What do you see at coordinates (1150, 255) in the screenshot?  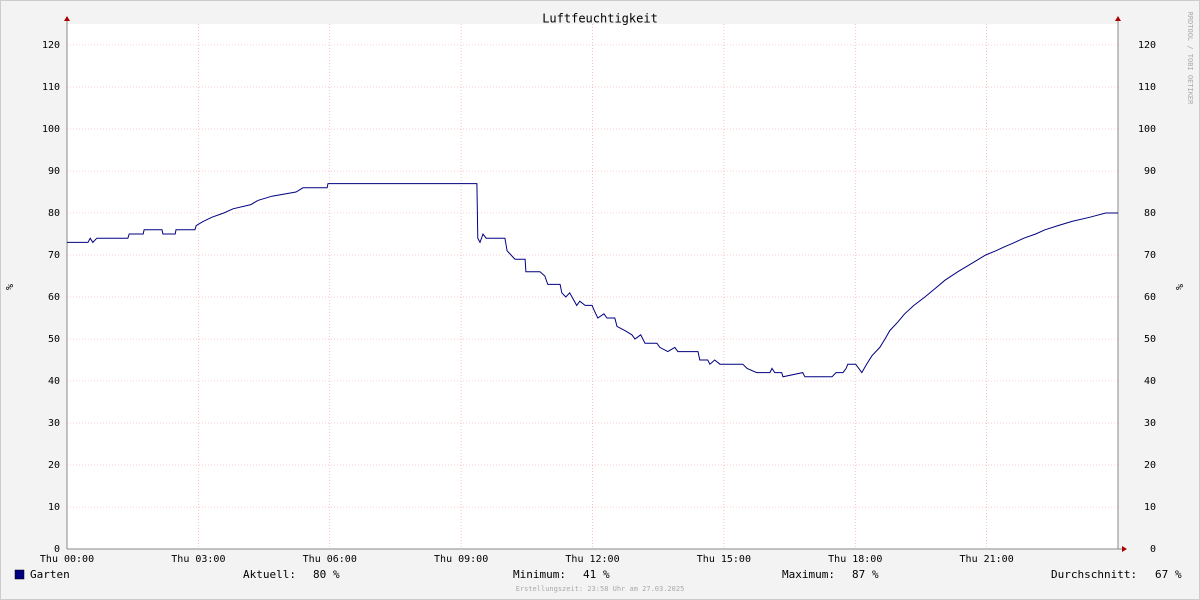 I see `y2-tick-label: 70` at bounding box center [1150, 255].